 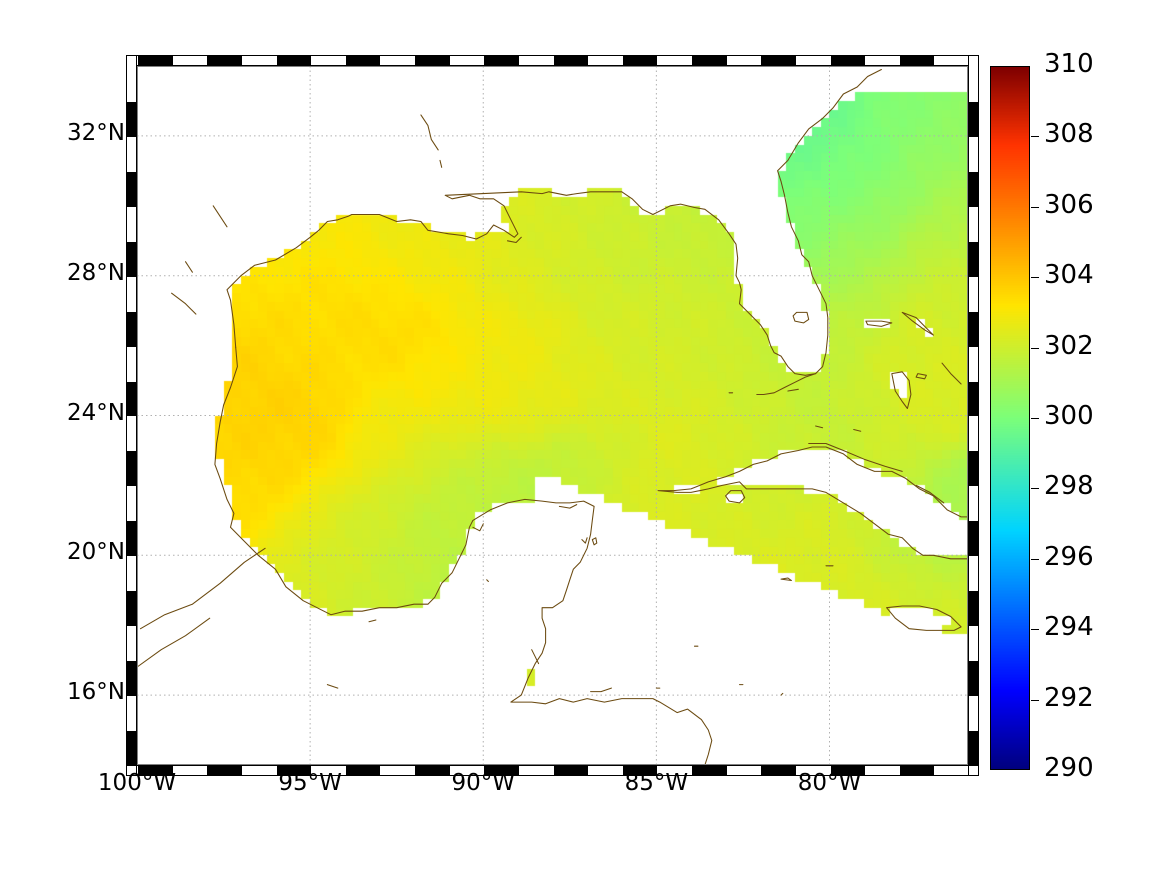 I want to click on colorbar-tick-label: 308, so click(x=1069, y=134).